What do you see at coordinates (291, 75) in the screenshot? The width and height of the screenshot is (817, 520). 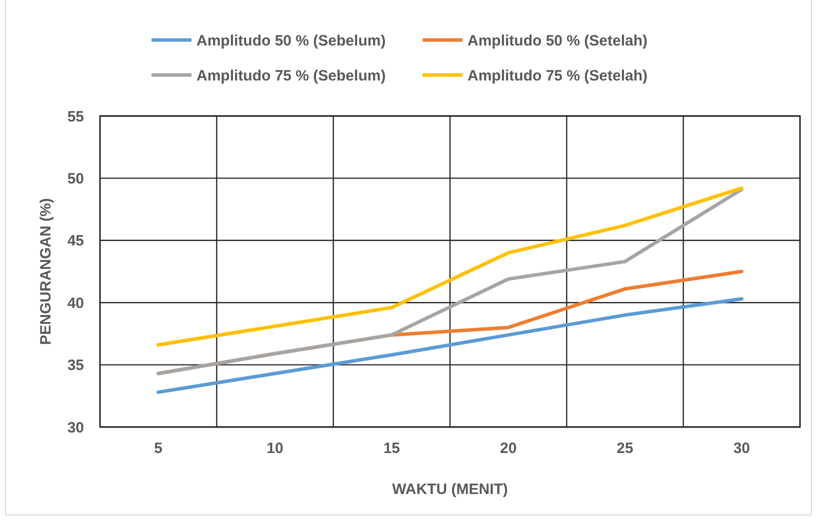 I see `legend-label: Amplitudo 75 % (Sebelum)` at bounding box center [291, 75].